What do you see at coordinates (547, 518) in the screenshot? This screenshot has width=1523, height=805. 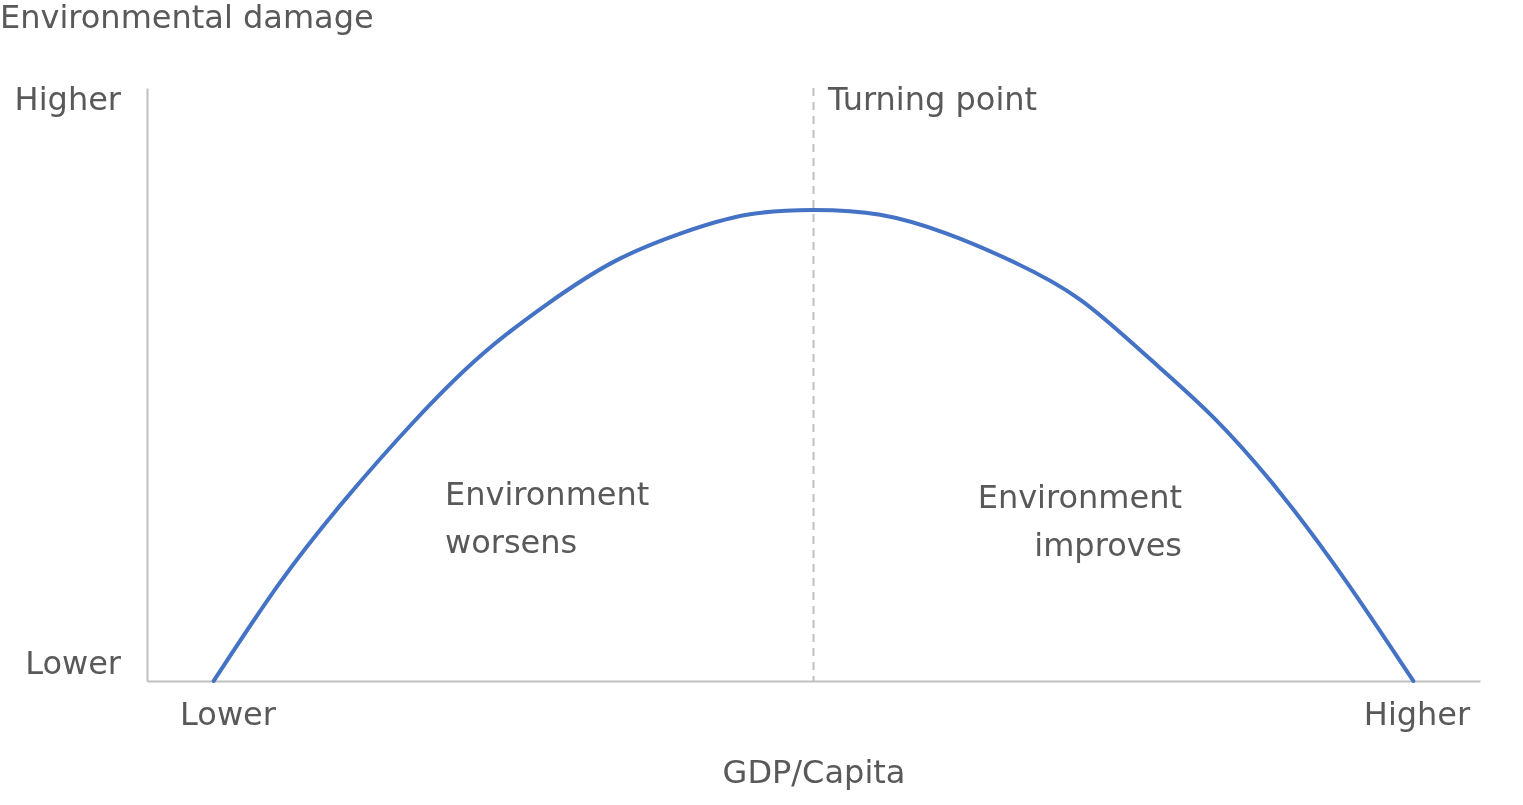 I see `annotation: Environment worsens` at bounding box center [547, 518].